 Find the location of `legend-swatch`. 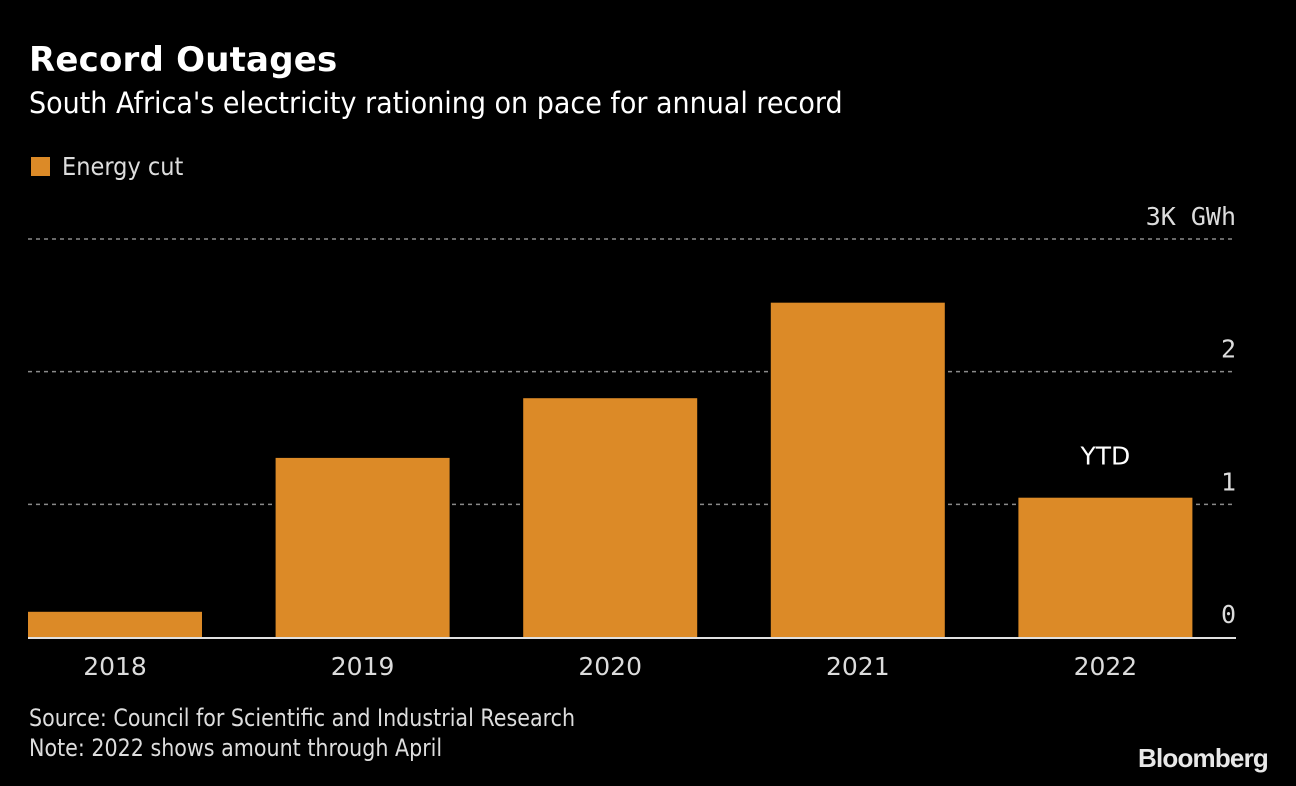

legend-swatch is located at coordinates (40, 166).